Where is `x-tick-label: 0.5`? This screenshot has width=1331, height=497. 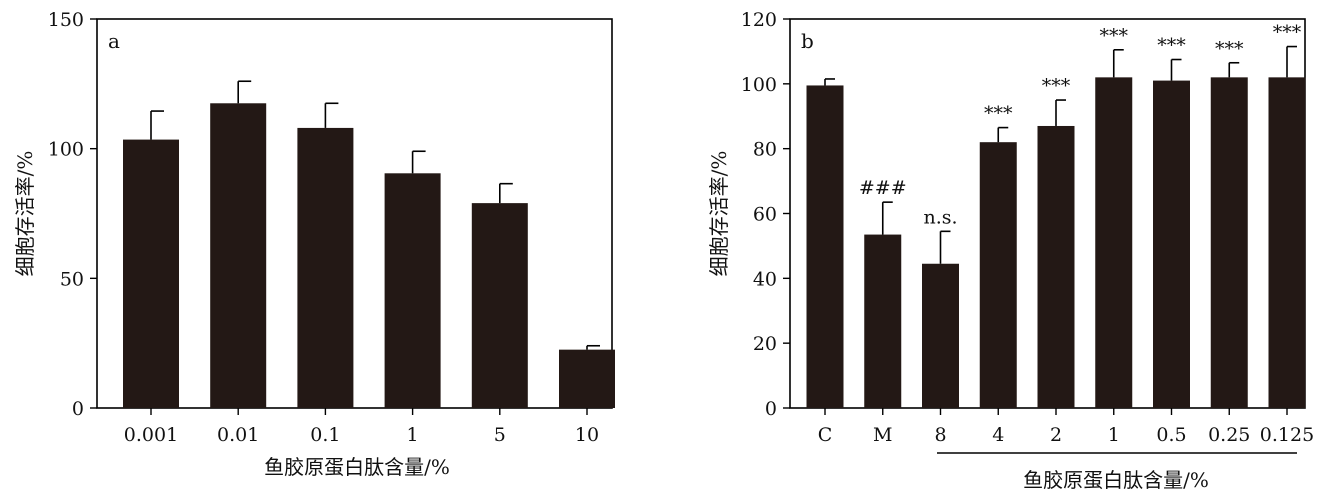 x-tick-label: 0.5 is located at coordinates (1171, 435).